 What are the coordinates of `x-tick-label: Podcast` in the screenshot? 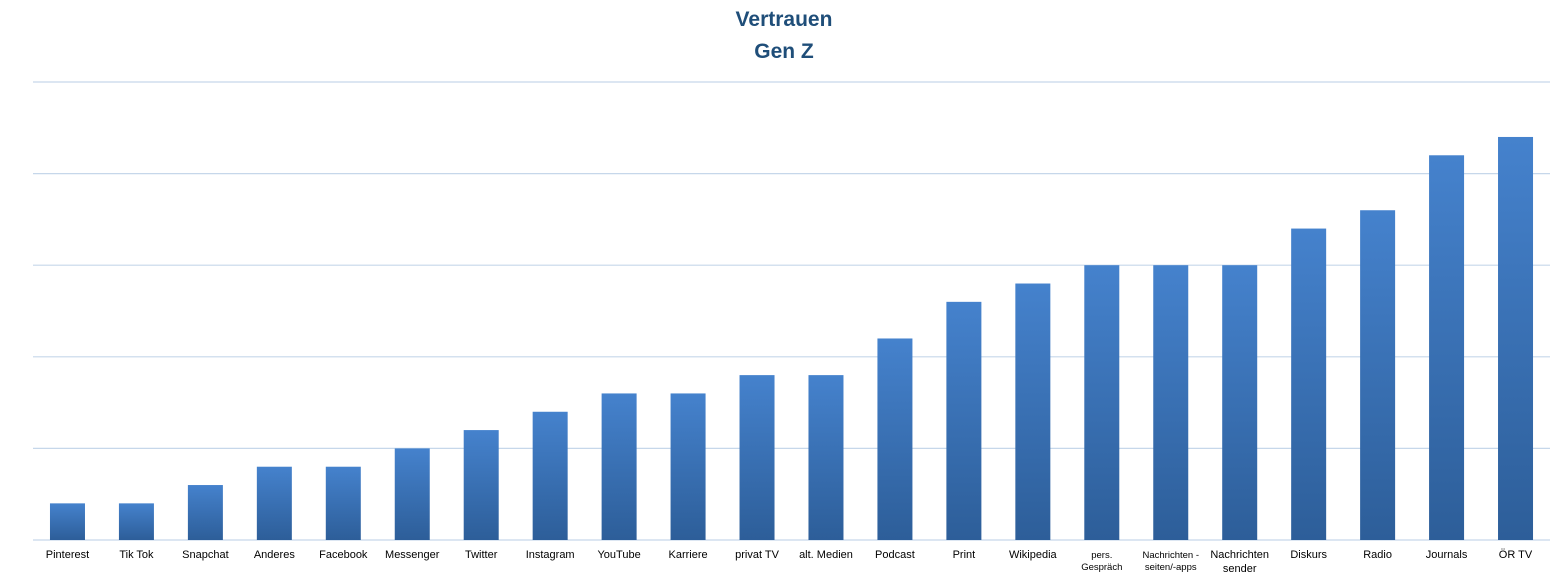 It's located at (895, 555).